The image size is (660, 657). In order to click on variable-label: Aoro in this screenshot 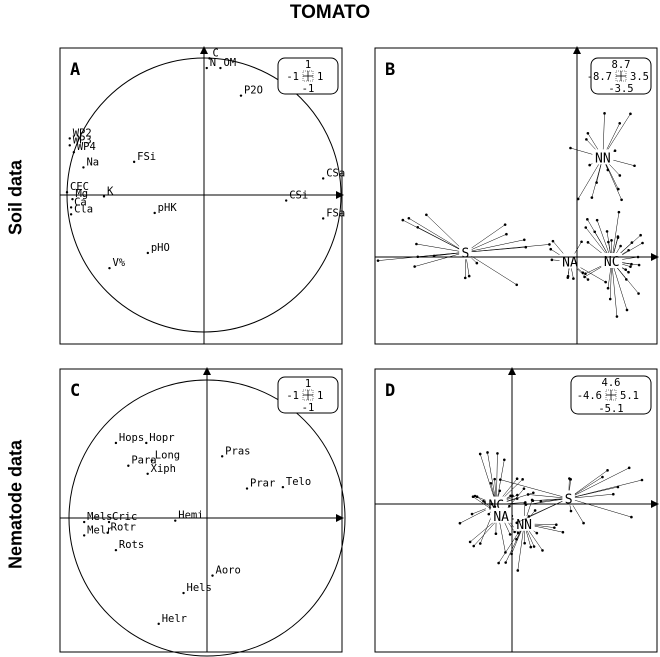, I will do `click(228, 571)`.